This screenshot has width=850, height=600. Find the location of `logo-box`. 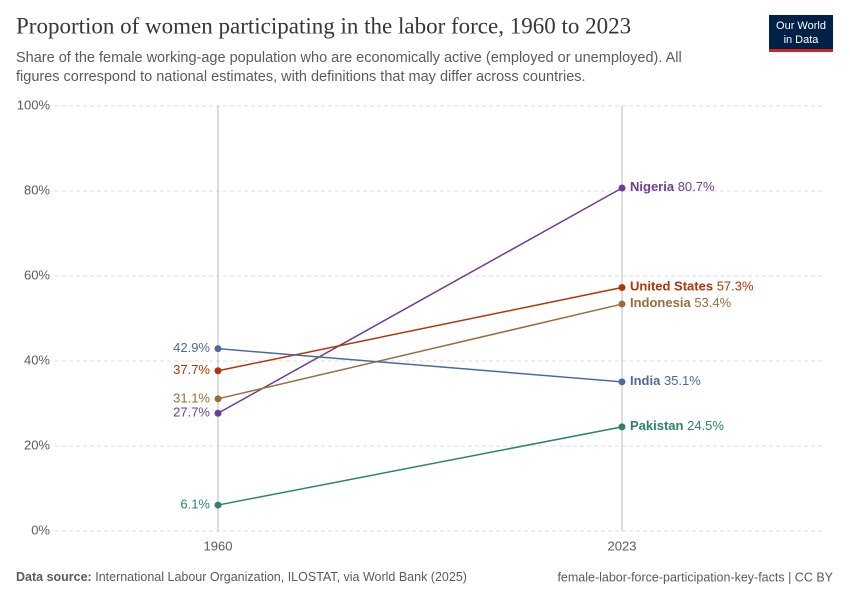

logo-box is located at coordinates (801, 33).